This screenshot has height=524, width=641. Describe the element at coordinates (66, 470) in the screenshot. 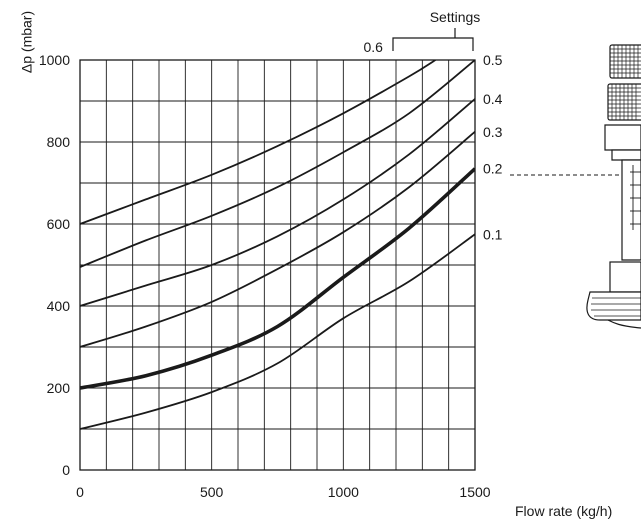

I see `y-tick-label: 0` at that location.